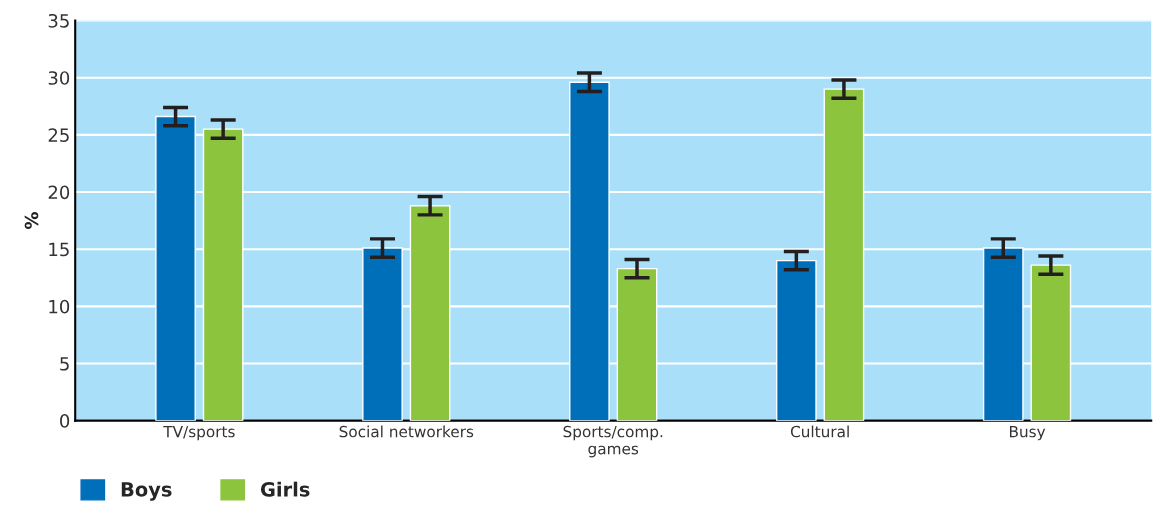  Describe the element at coordinates (59, 78) in the screenshot. I see `y-tick-label: 30` at that location.